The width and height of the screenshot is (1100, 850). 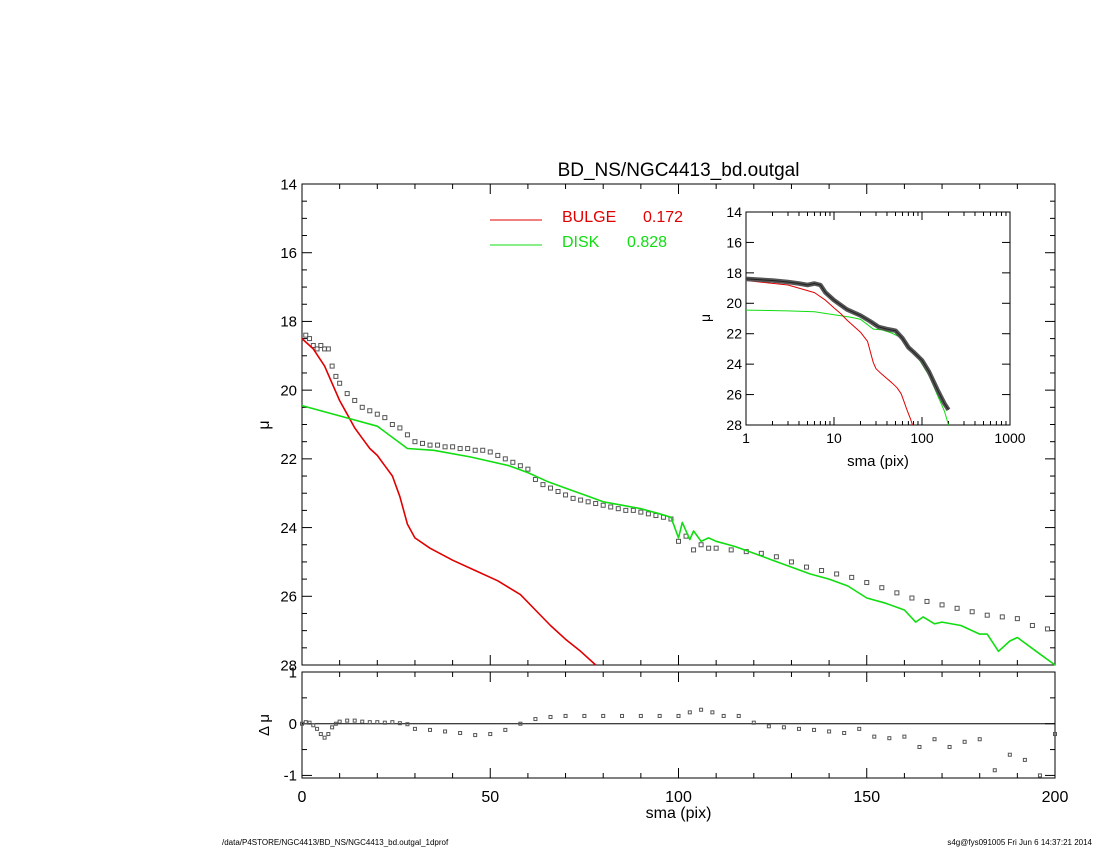 I want to click on residual-xtick-label: 200, so click(x=1055, y=797).